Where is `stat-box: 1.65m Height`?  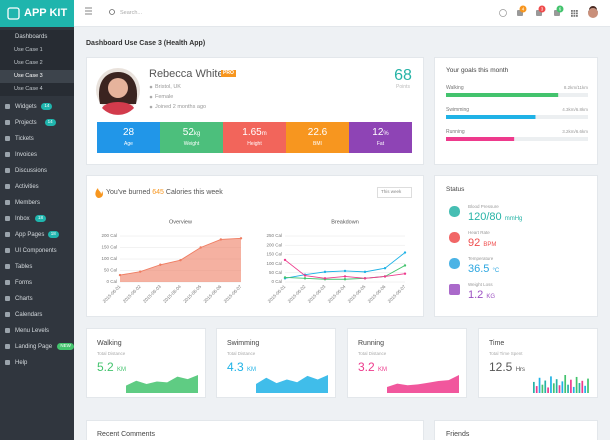 stat-box: 1.65m Height is located at coordinates (254, 137).